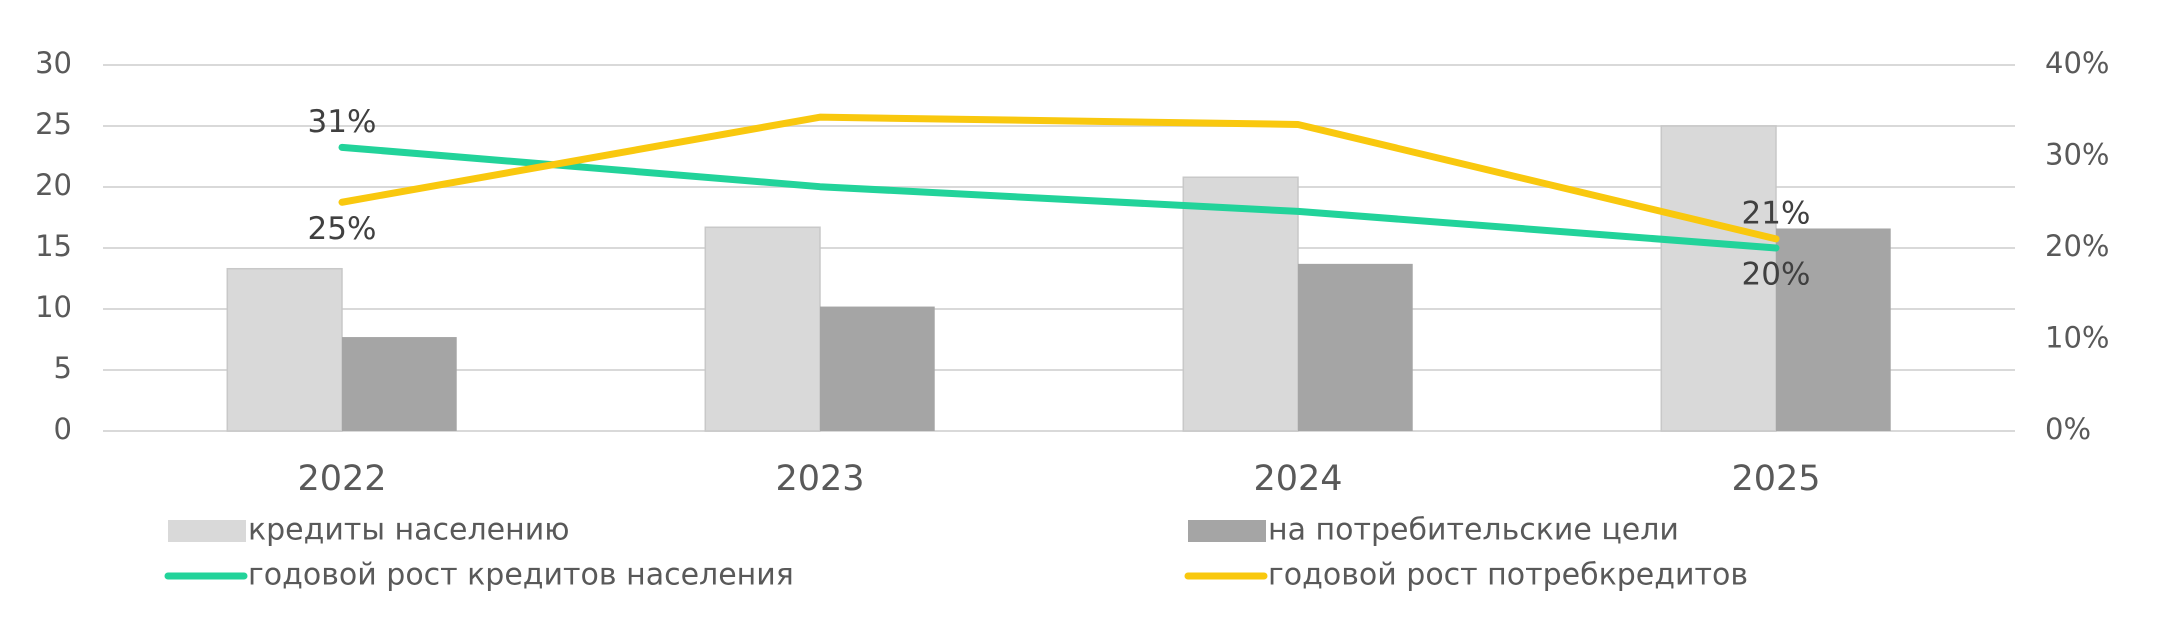 The width and height of the screenshot is (2160, 629). I want to click on y-tick-label: 5, so click(63, 368).